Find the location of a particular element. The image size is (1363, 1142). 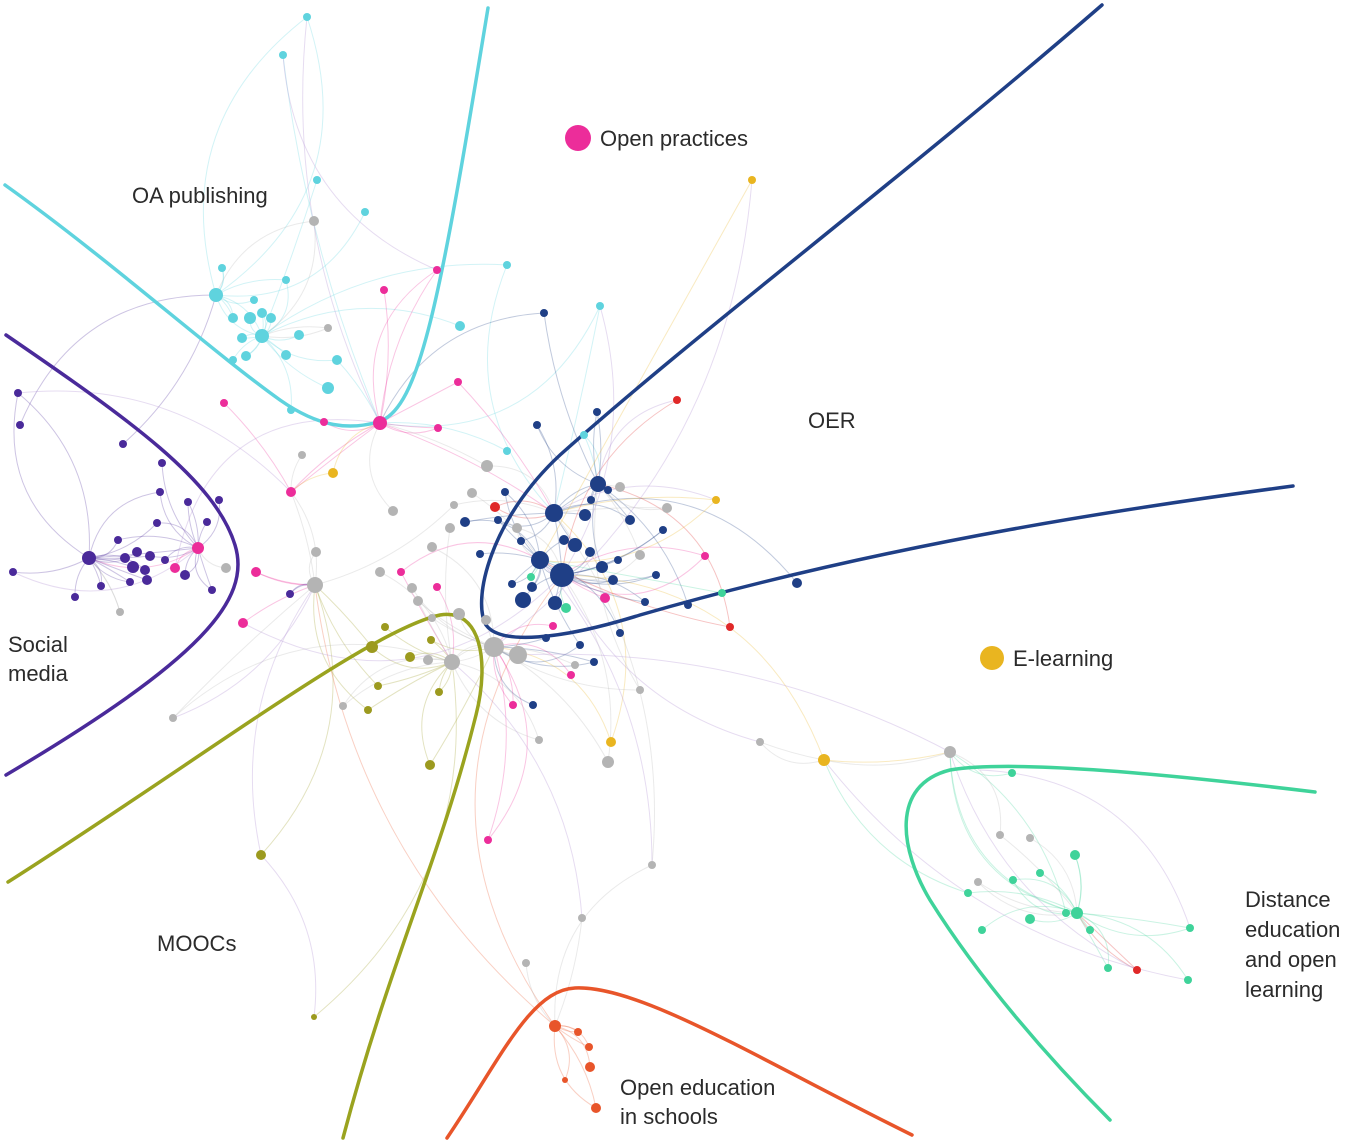

moocs-label: MOOCs is located at coordinates (196, 943).